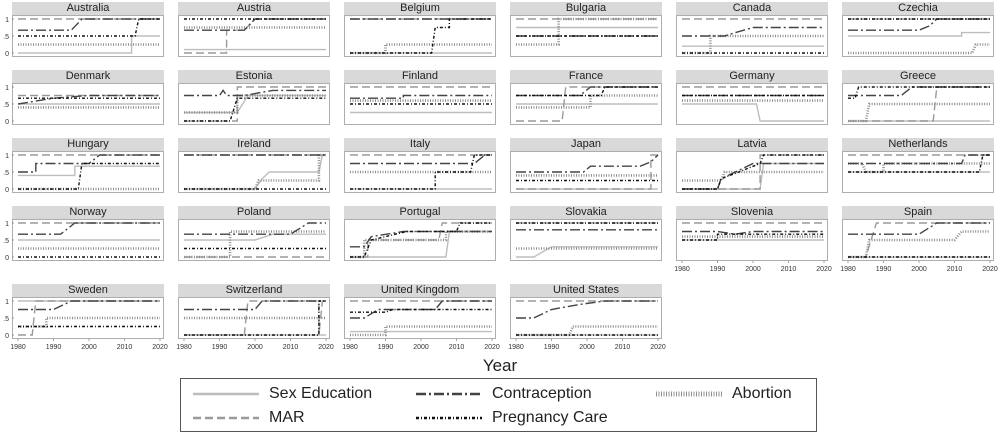 This screenshot has width=1000, height=435. I want to click on panel-slovenia: Slovenia 1980 1990 2000 2010 2020, so click(753, 240).